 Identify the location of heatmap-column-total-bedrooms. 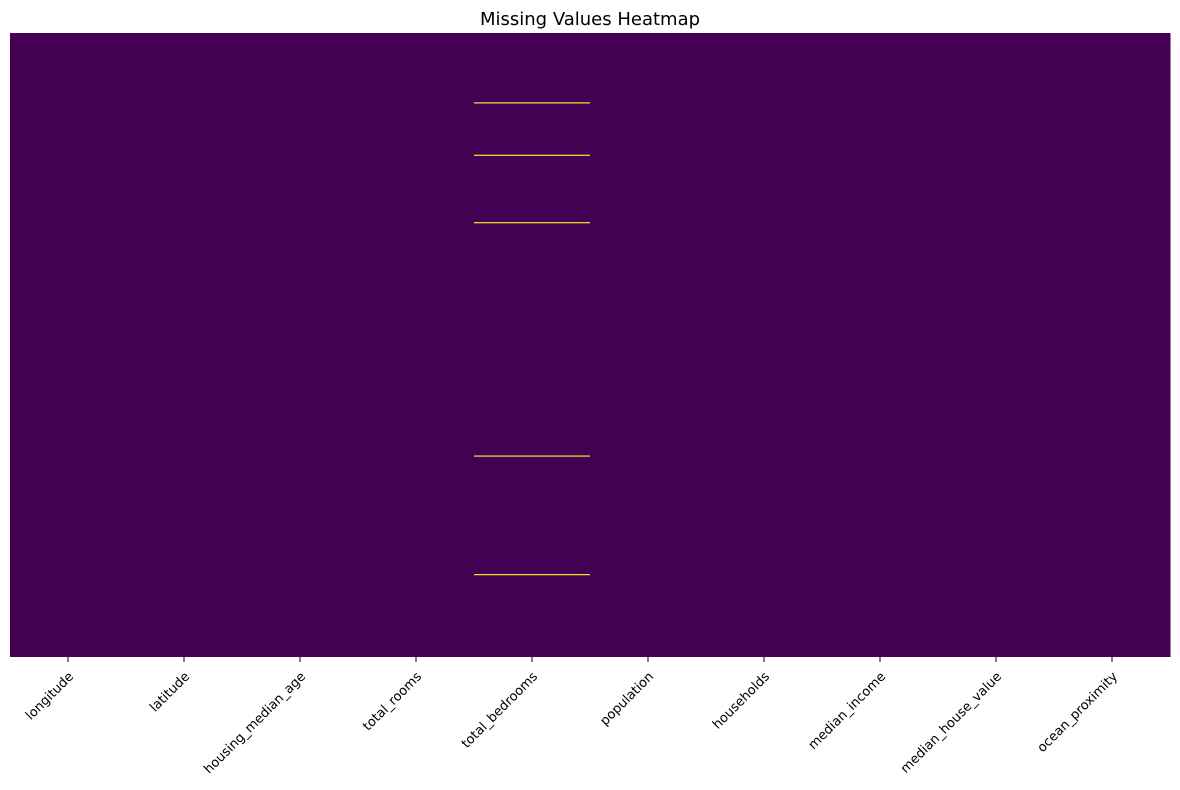
(532, 345).